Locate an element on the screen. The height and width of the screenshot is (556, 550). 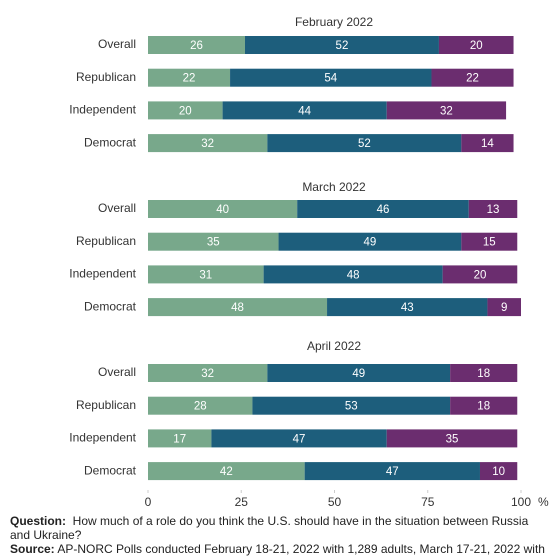
value-label: 46 is located at coordinates (383, 210).